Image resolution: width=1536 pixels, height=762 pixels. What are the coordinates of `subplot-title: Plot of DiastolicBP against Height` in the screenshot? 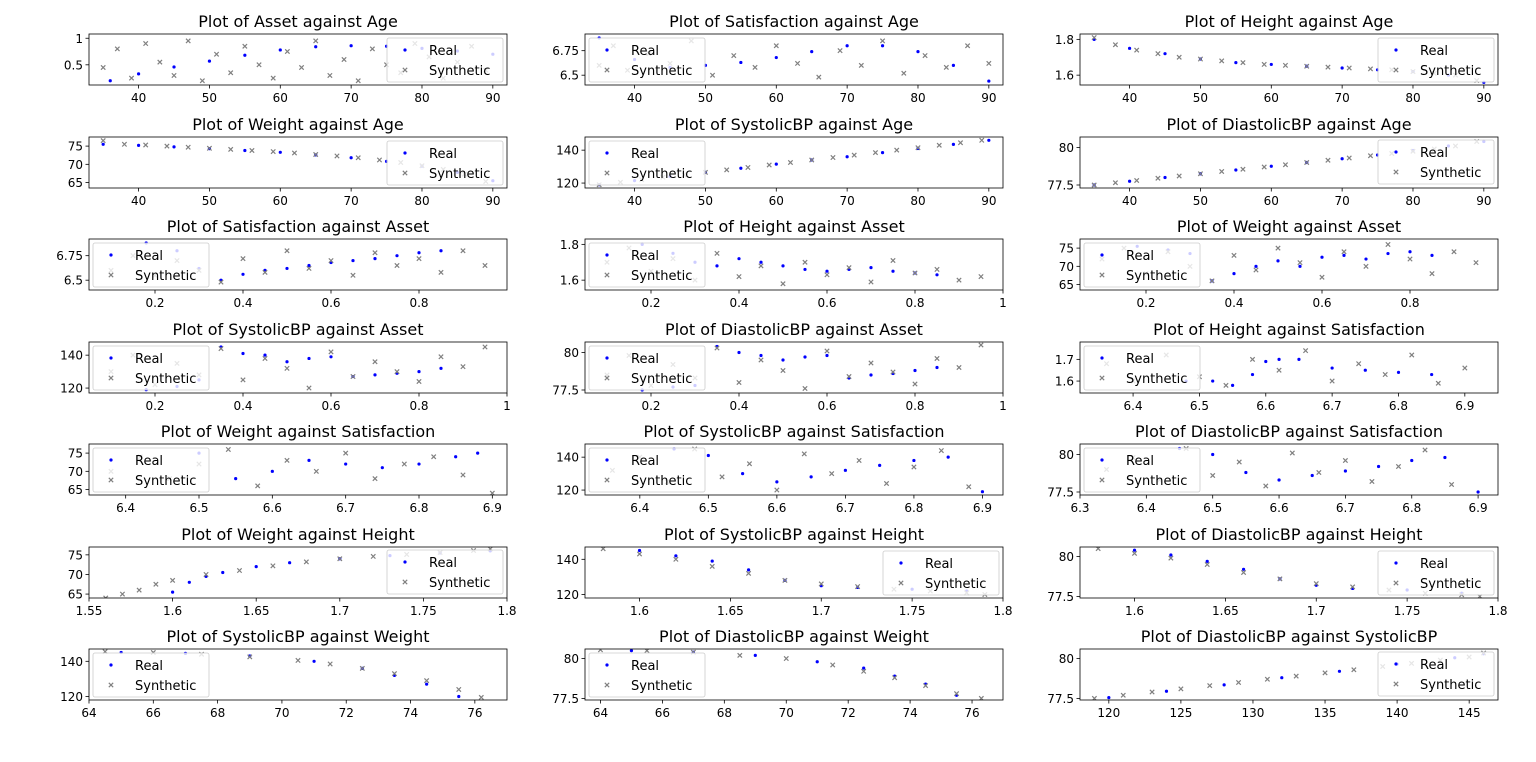 It's located at (1288, 534).